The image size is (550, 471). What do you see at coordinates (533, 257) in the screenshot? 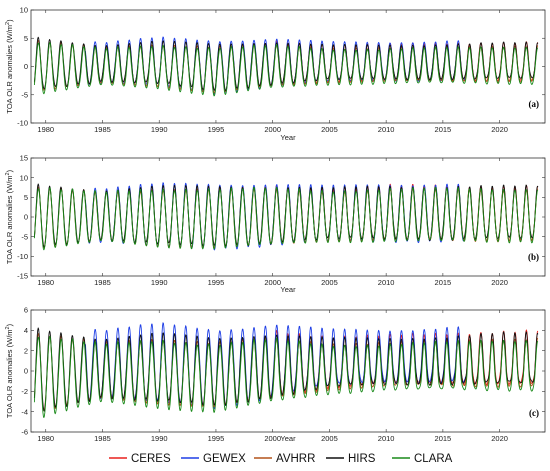
I see `panel-label: (b)` at bounding box center [533, 257].